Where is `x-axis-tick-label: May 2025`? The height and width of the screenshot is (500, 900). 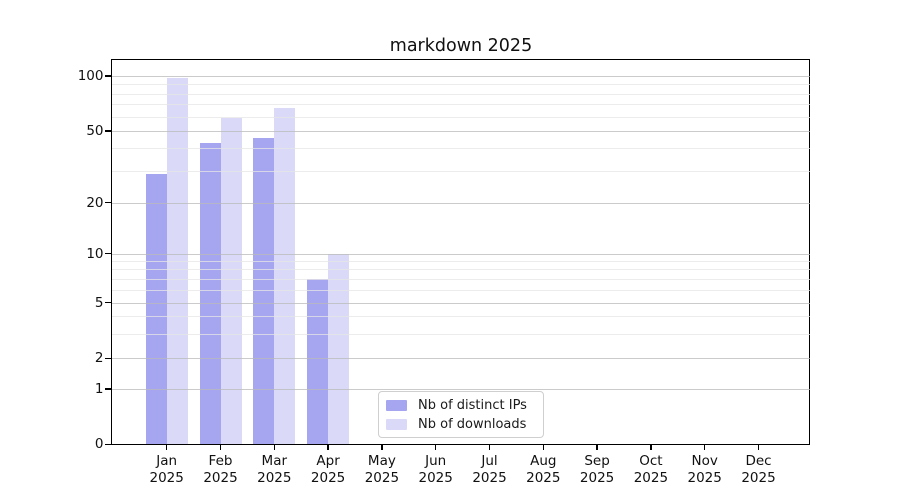 x-axis-tick-label: May 2025 is located at coordinates (382, 469).